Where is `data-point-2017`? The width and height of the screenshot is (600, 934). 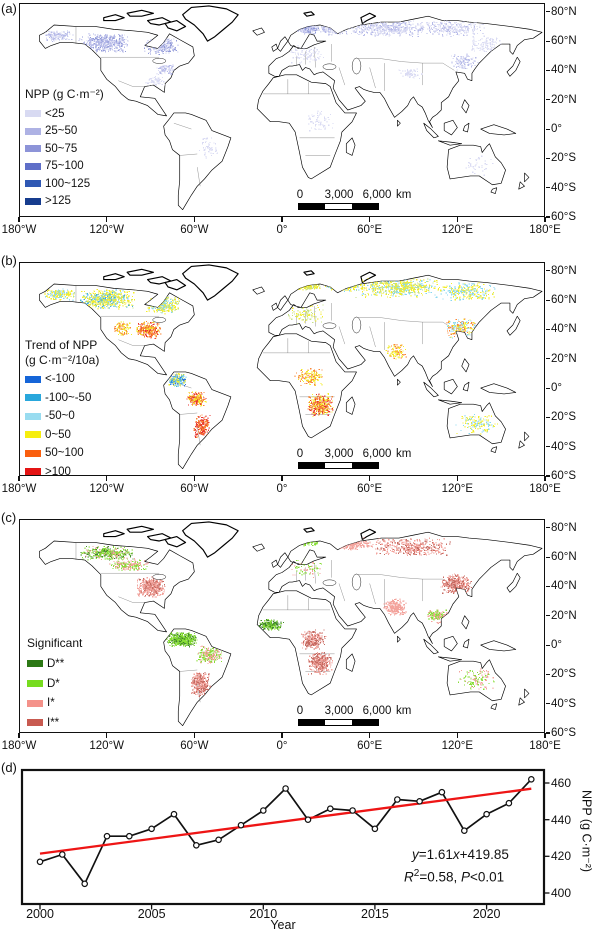
data-point-2017 is located at coordinates (419, 801).